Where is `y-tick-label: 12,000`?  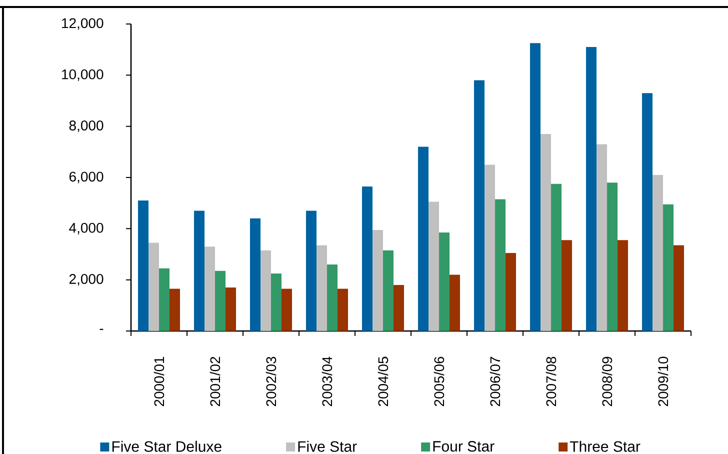 y-tick-label: 12,000 is located at coordinates (83, 24).